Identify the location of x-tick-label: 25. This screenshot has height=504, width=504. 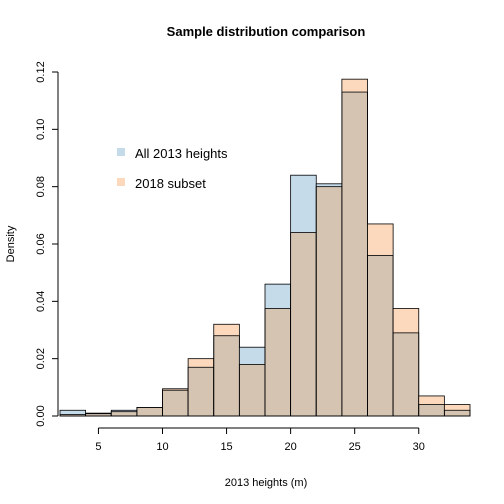
(355, 447).